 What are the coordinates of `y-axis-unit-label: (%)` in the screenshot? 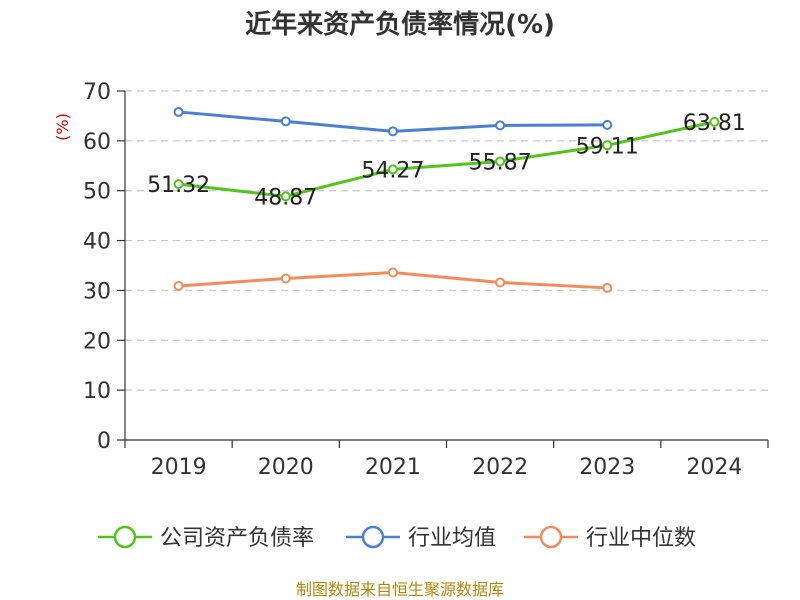 It's located at (62, 127).